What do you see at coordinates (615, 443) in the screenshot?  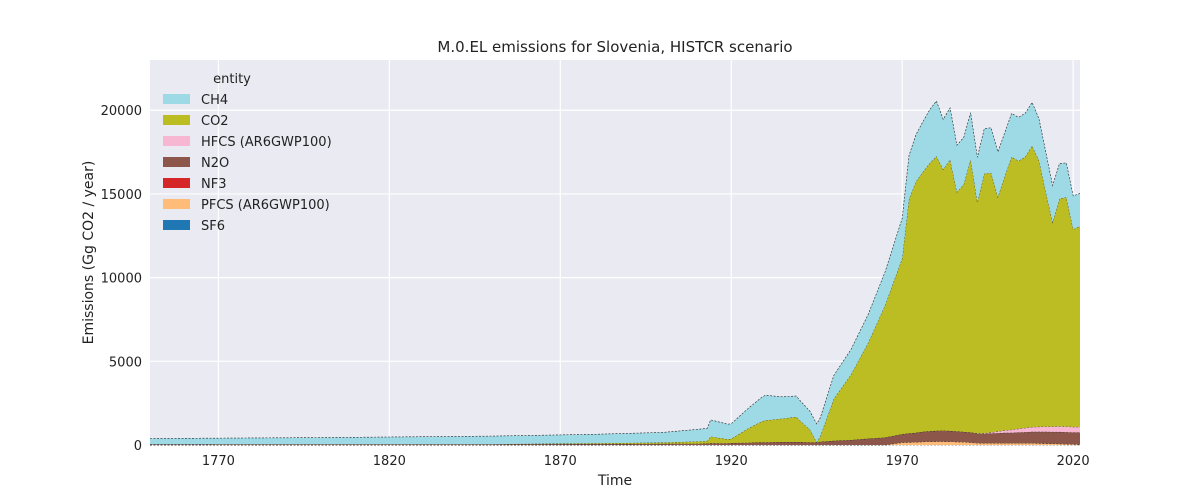 I see `area-pfcs-ar6gwp100` at bounding box center [615, 443].